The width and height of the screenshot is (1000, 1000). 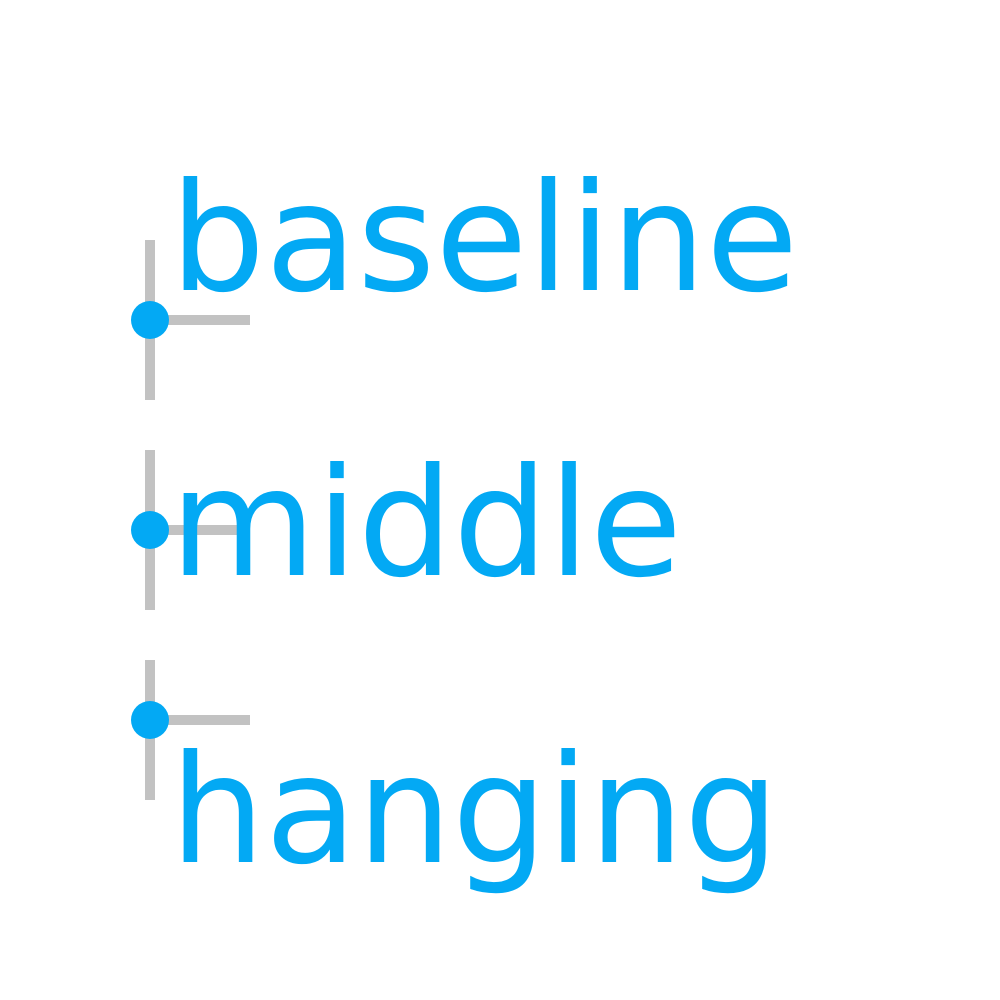 What do you see at coordinates (474, 811) in the screenshot?
I see `label-hanging: hanging` at bounding box center [474, 811].